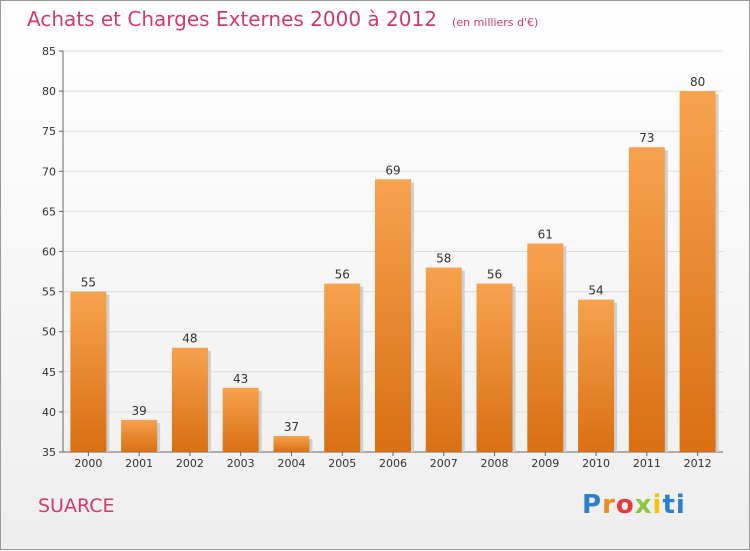 Image resolution: width=750 pixels, height=551 pixels. Describe the element at coordinates (189, 339) in the screenshot. I see `data-label: 48` at that location.